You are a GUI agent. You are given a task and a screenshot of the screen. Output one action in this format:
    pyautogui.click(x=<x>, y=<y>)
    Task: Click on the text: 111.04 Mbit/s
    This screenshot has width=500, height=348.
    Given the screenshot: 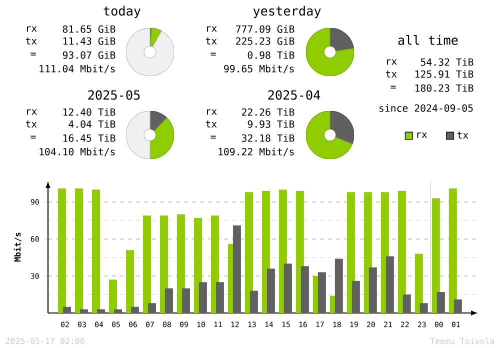 What is the action you would take?
    pyautogui.click(x=77, y=69)
    